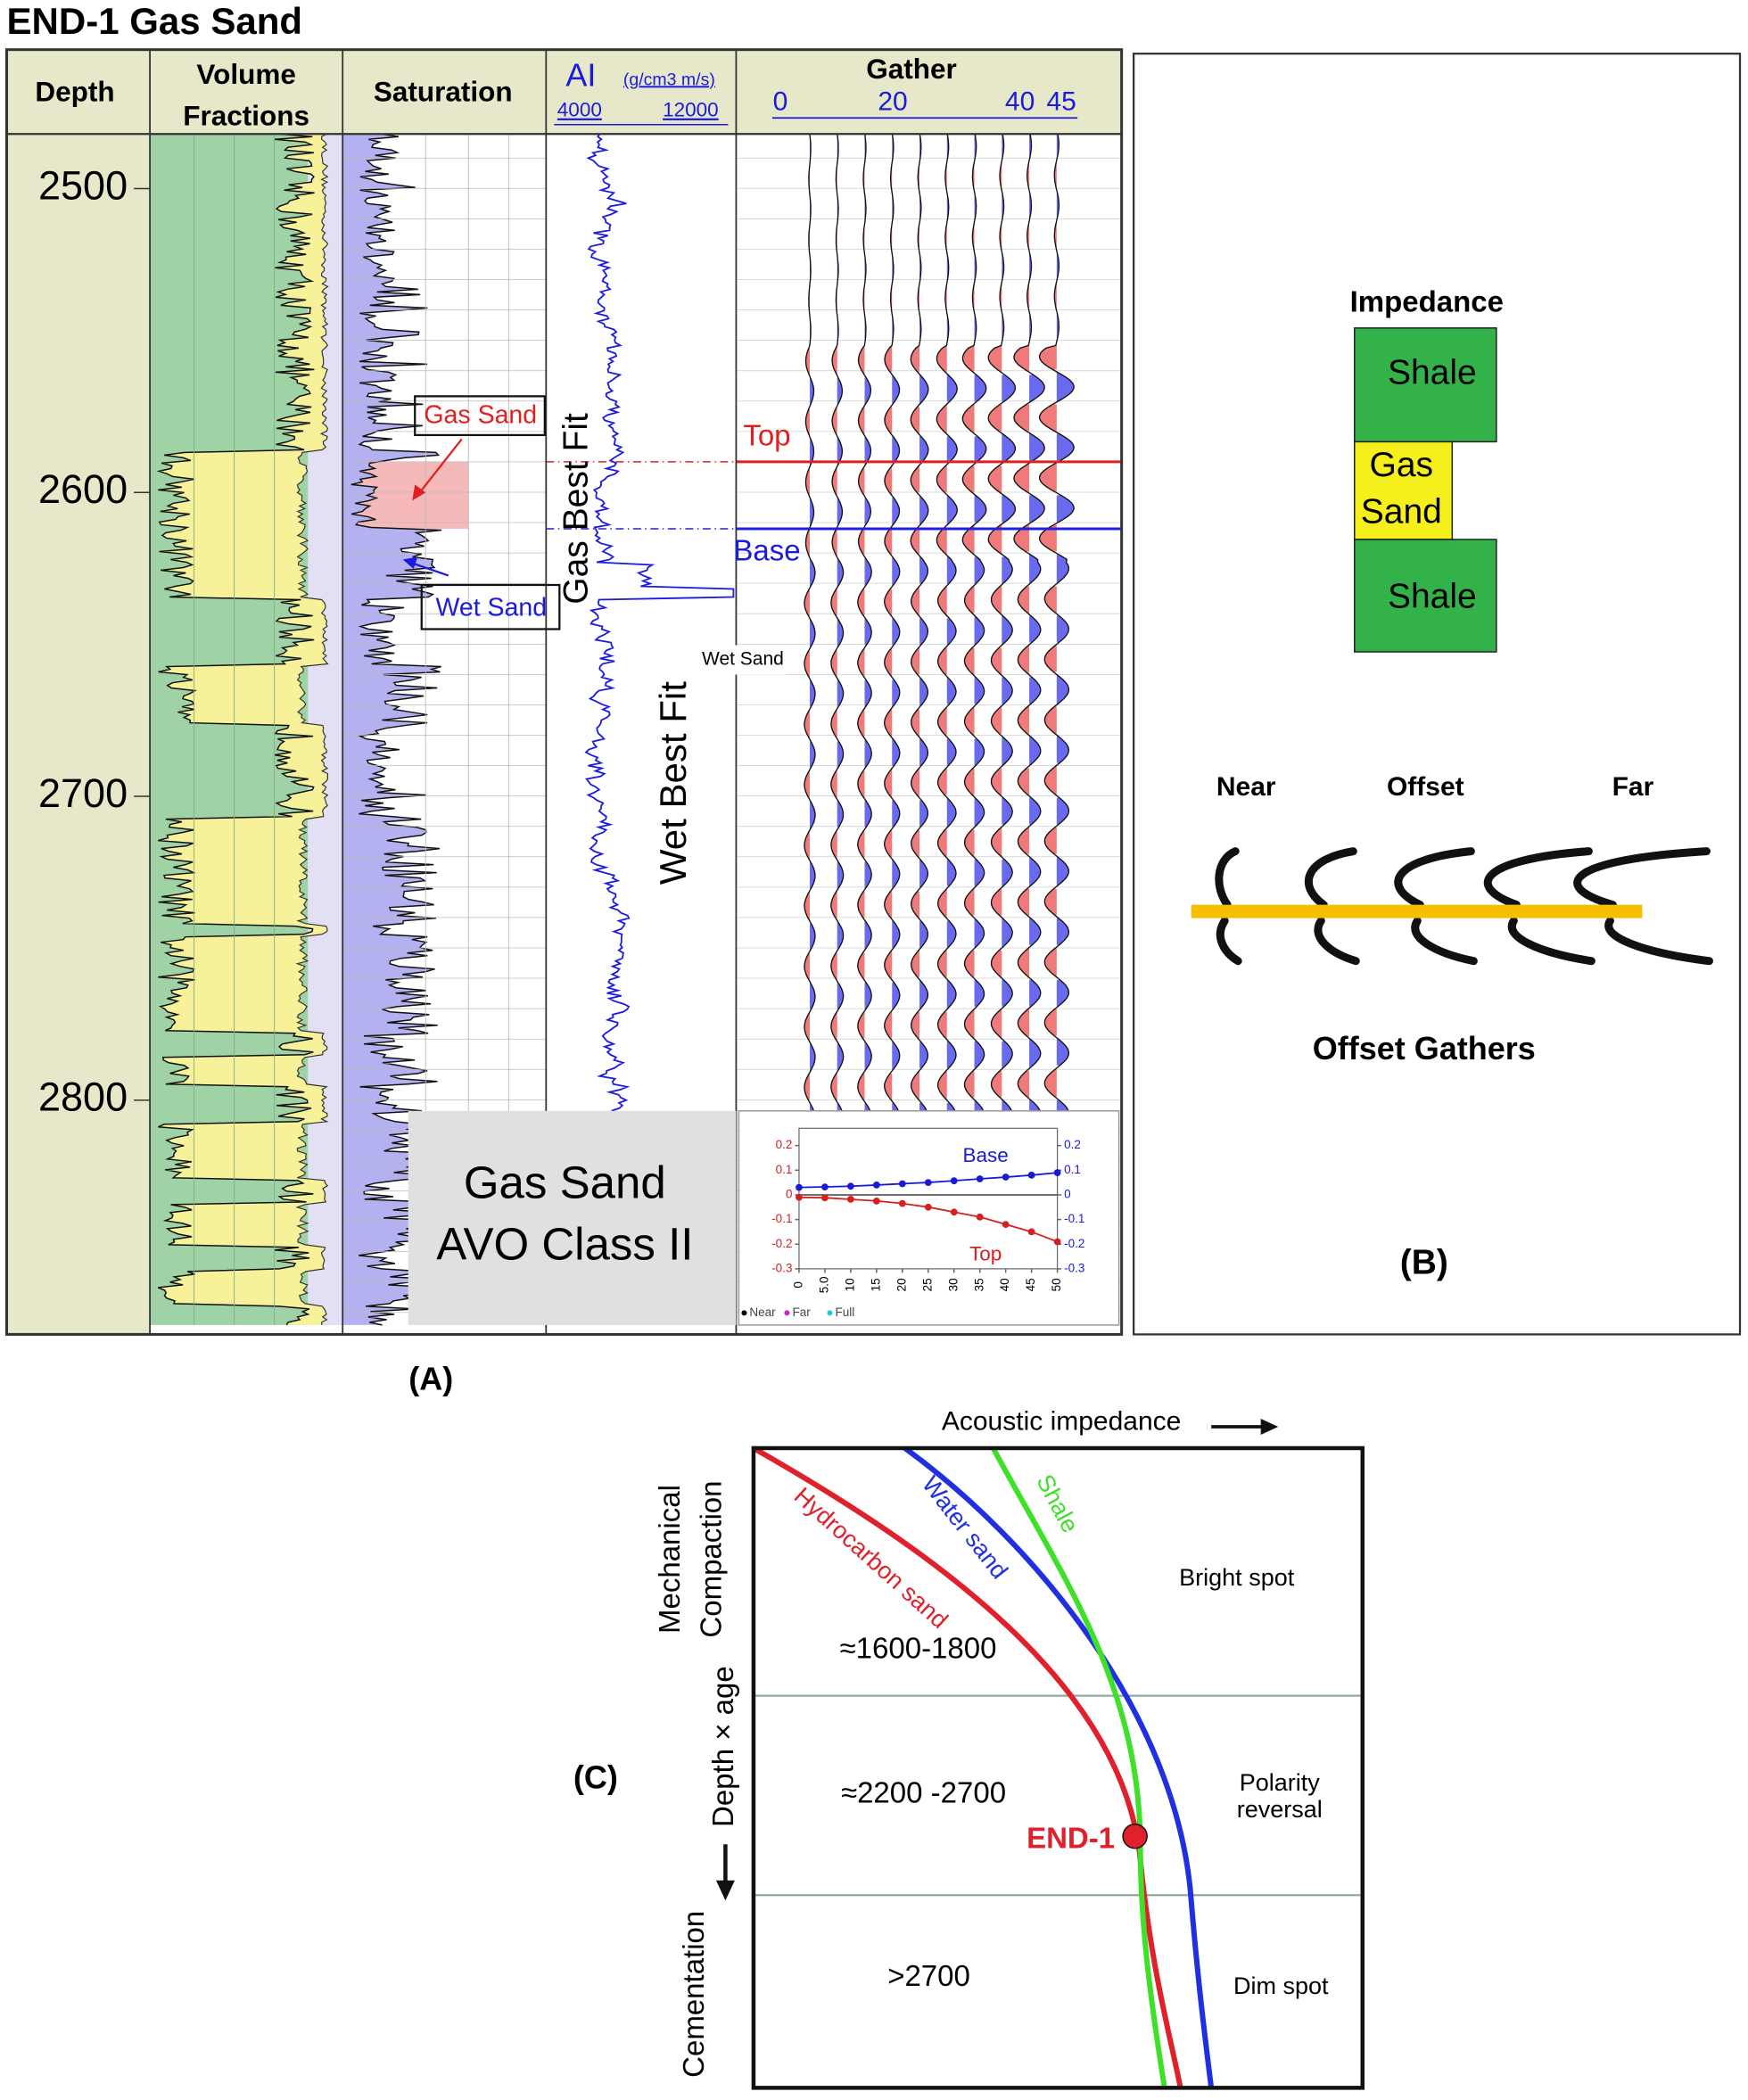 This screenshot has width=1748, height=2100. Describe the element at coordinates (669, 79) in the screenshot. I see `header: (g/cm3 m/s)` at that location.